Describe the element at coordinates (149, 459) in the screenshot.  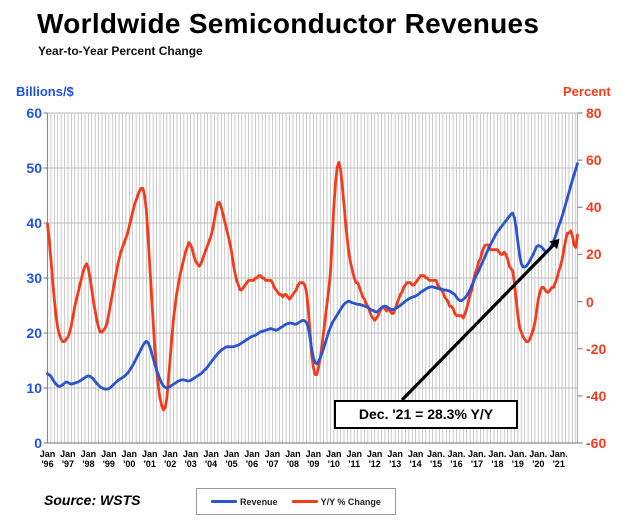
I see `x-axis-tick-label: Jan '01` at that location.